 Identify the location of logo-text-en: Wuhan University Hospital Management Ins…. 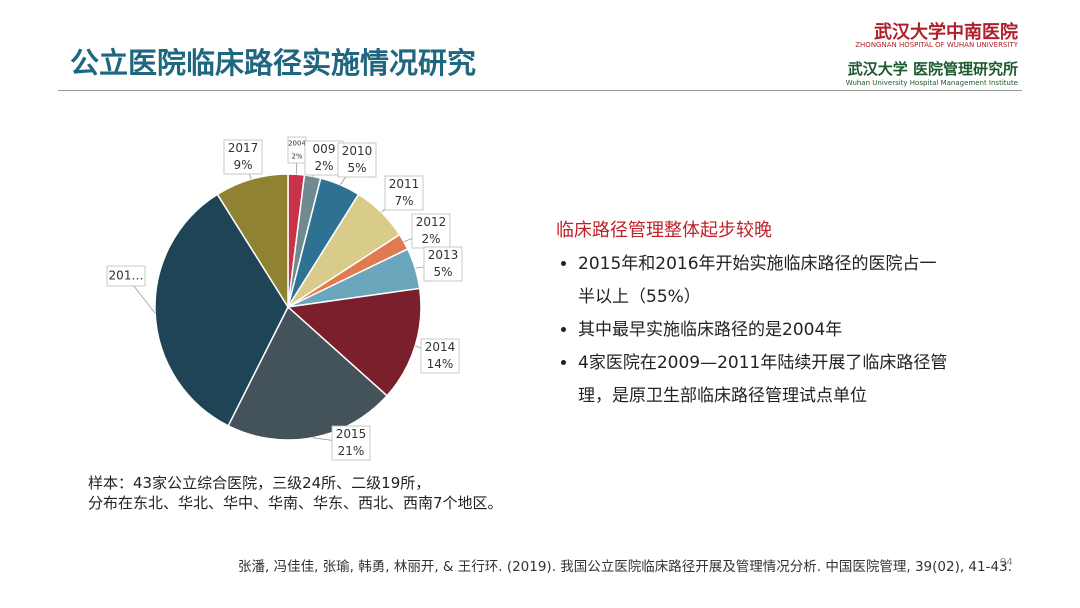
(931, 83).